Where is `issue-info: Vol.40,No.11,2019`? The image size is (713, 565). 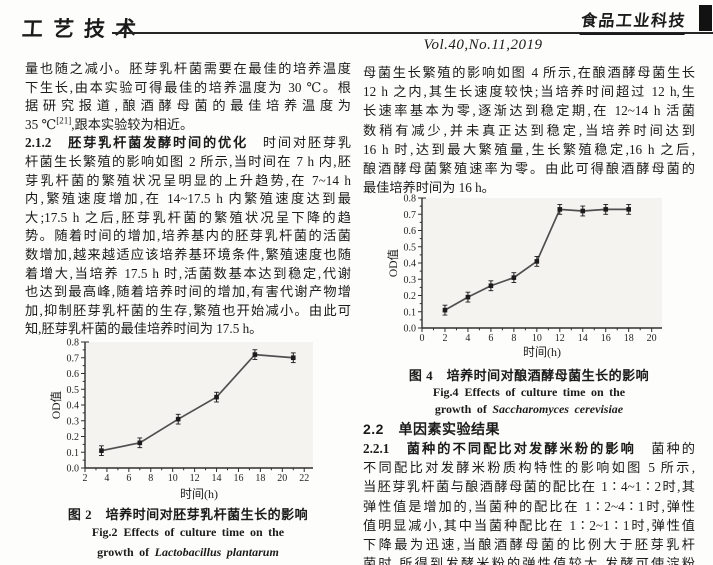
issue-info: Vol.40,No.11,2019 is located at coordinates (483, 45).